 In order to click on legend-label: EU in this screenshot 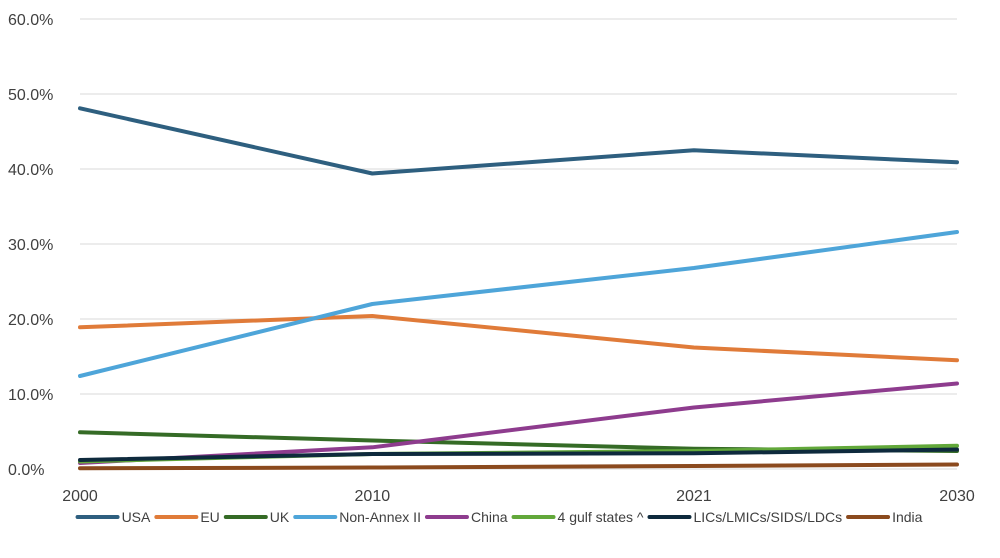, I will do `click(209, 517)`.